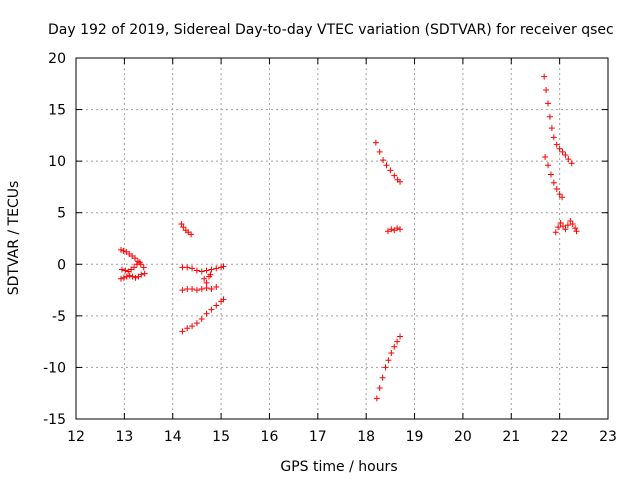 The height and width of the screenshot is (480, 640). I want to click on x-tick-label: 21, so click(511, 437).